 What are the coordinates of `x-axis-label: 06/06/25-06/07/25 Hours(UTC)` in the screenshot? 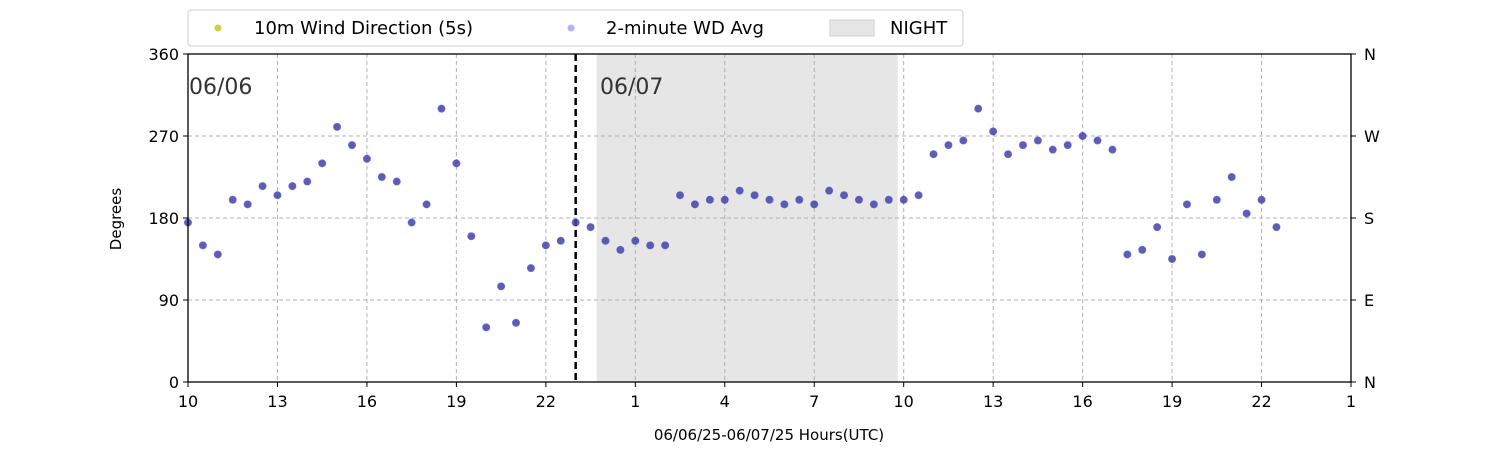 It's located at (769, 435).